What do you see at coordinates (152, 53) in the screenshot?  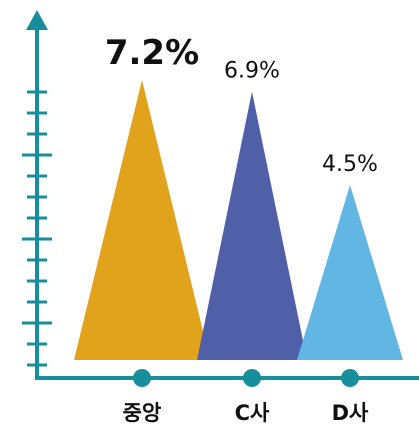 I see `value-label-1: 7.2%` at bounding box center [152, 53].